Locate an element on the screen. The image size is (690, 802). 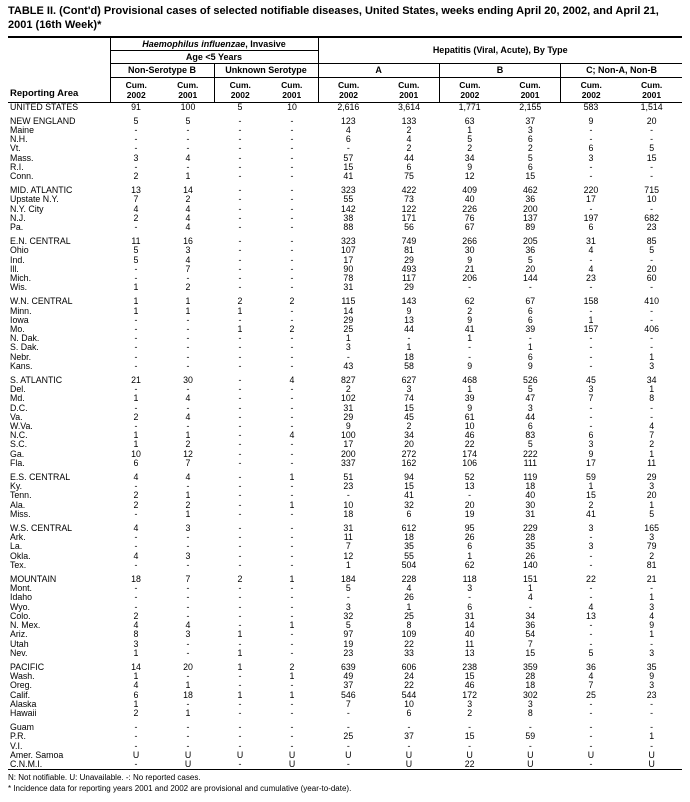
value-cell: 62 is located at coordinates (469, 564).